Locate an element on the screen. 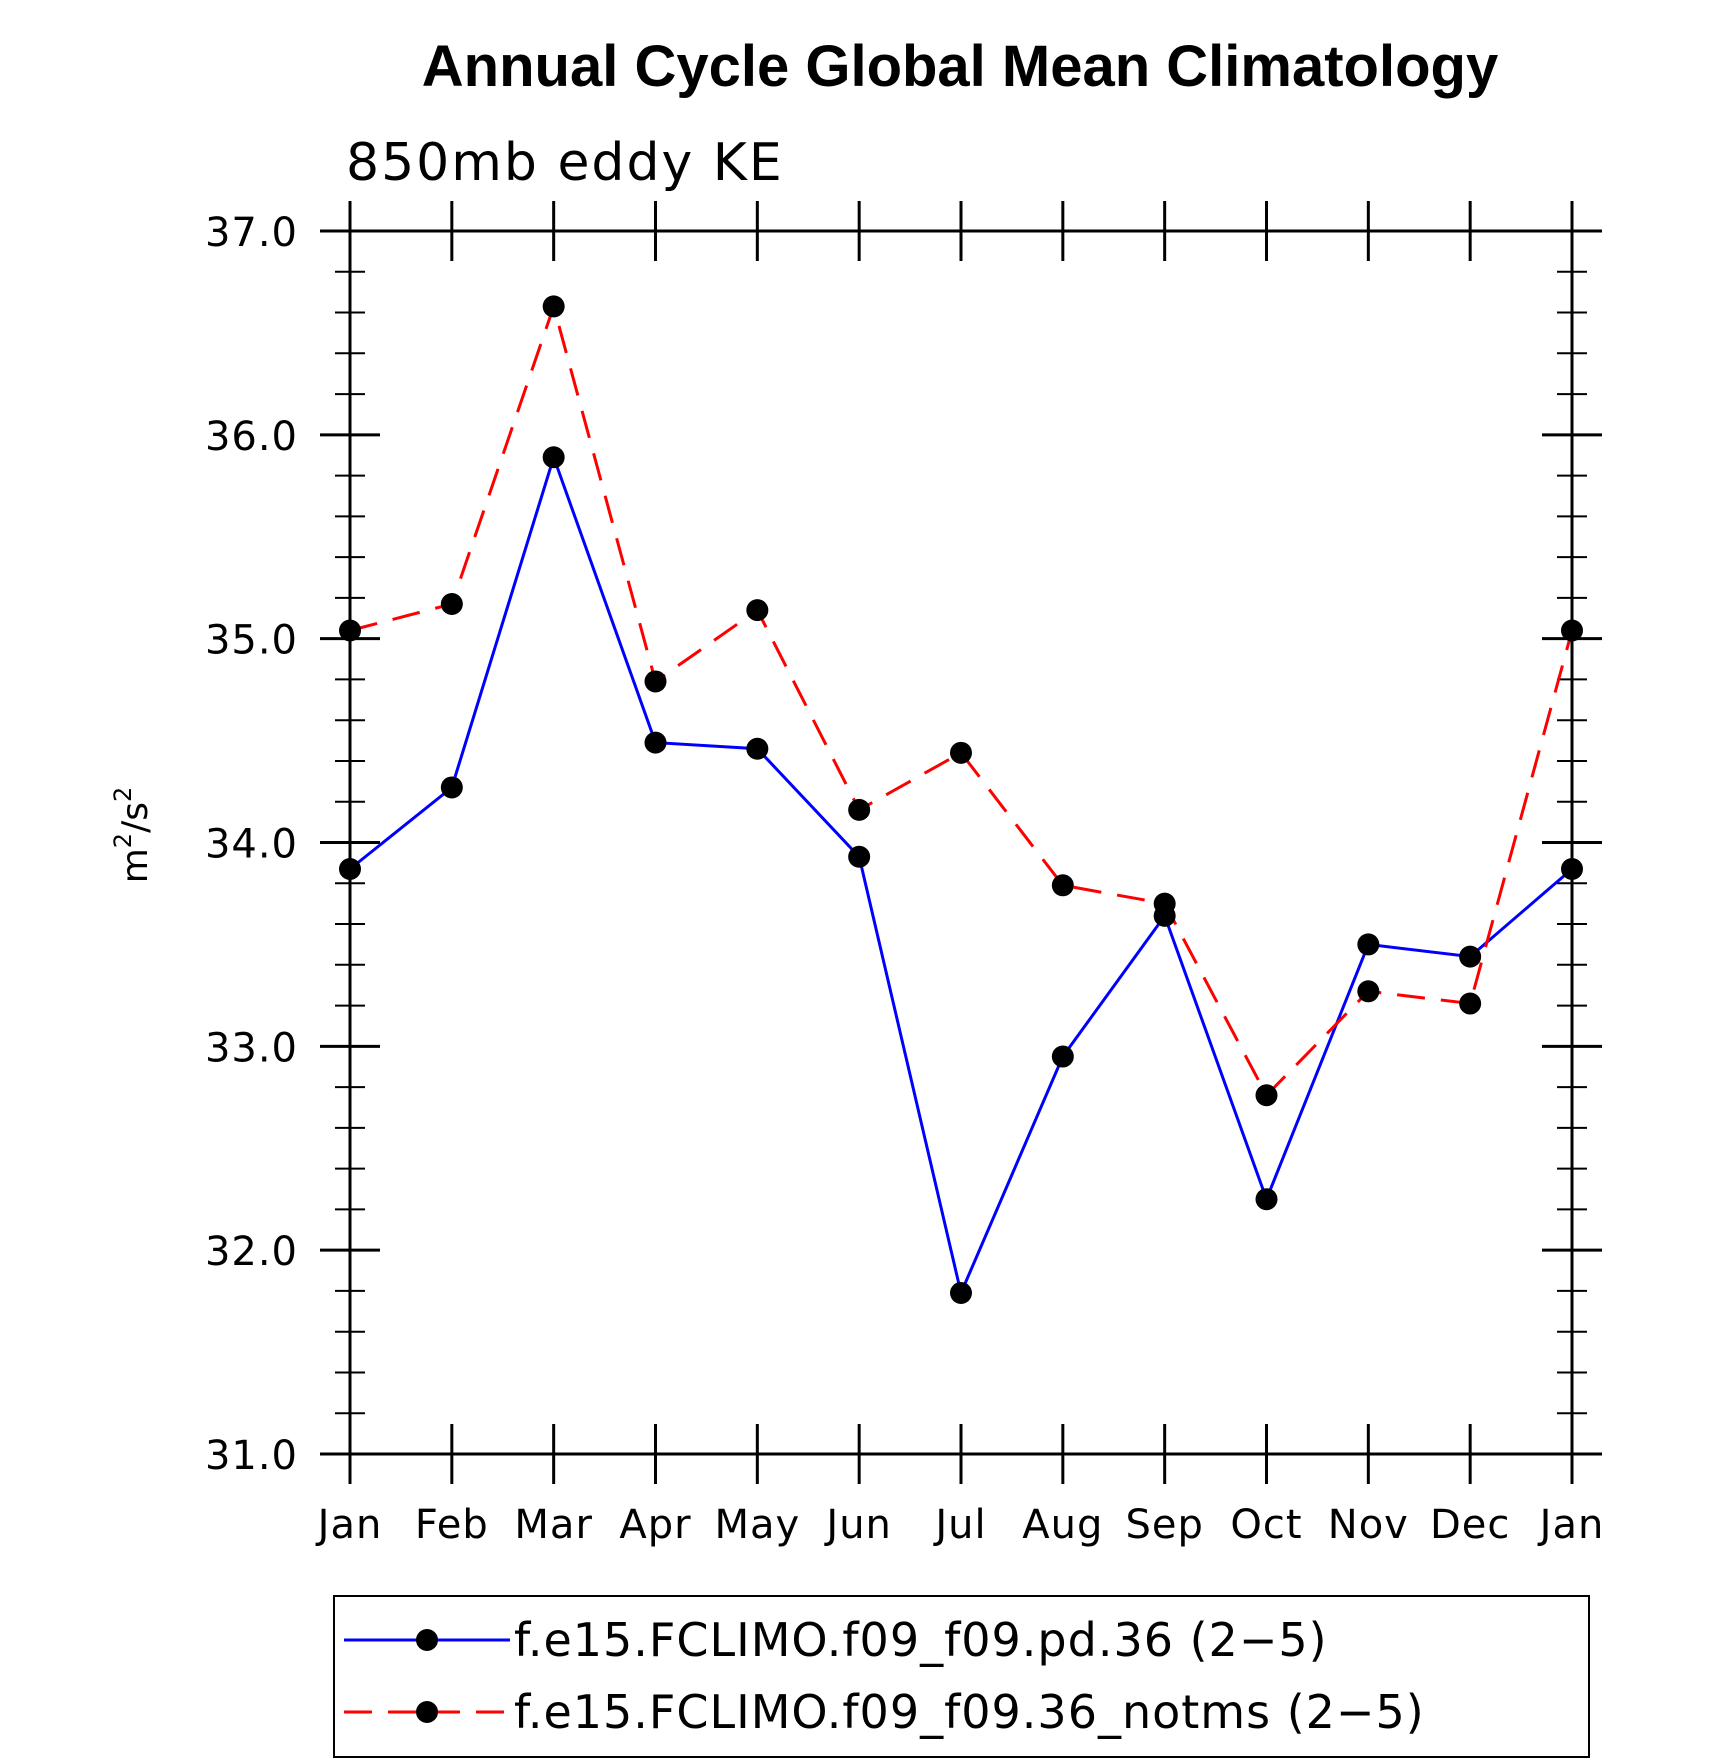 The width and height of the screenshot is (1710, 1762). y-axis-label-mid: /s is located at coordinates (135, 817).